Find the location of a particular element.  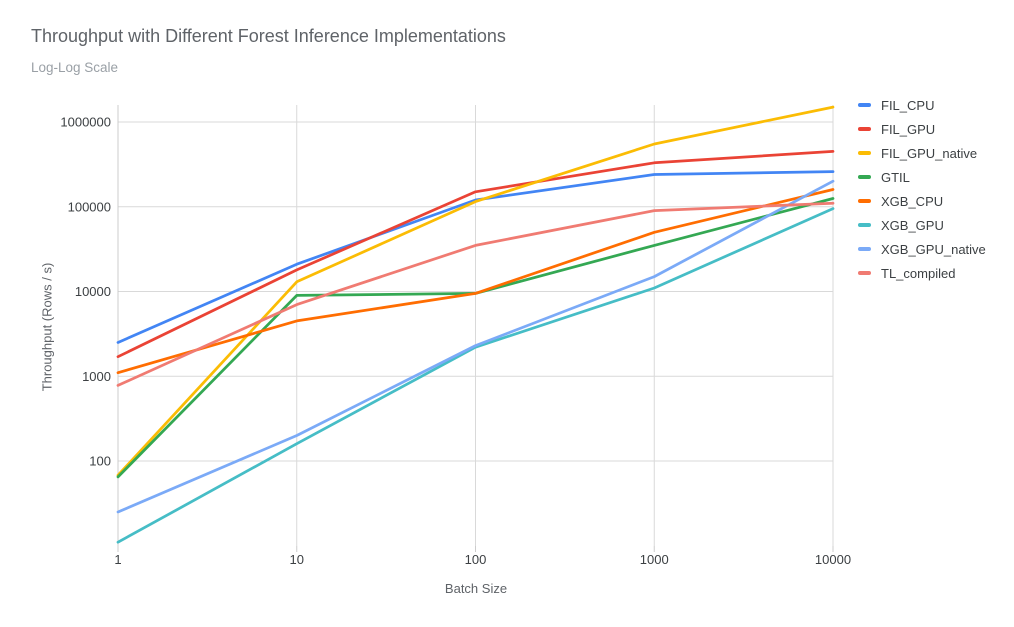

legend-item-XGB_GPU: XGB_GPU is located at coordinates (922, 225).